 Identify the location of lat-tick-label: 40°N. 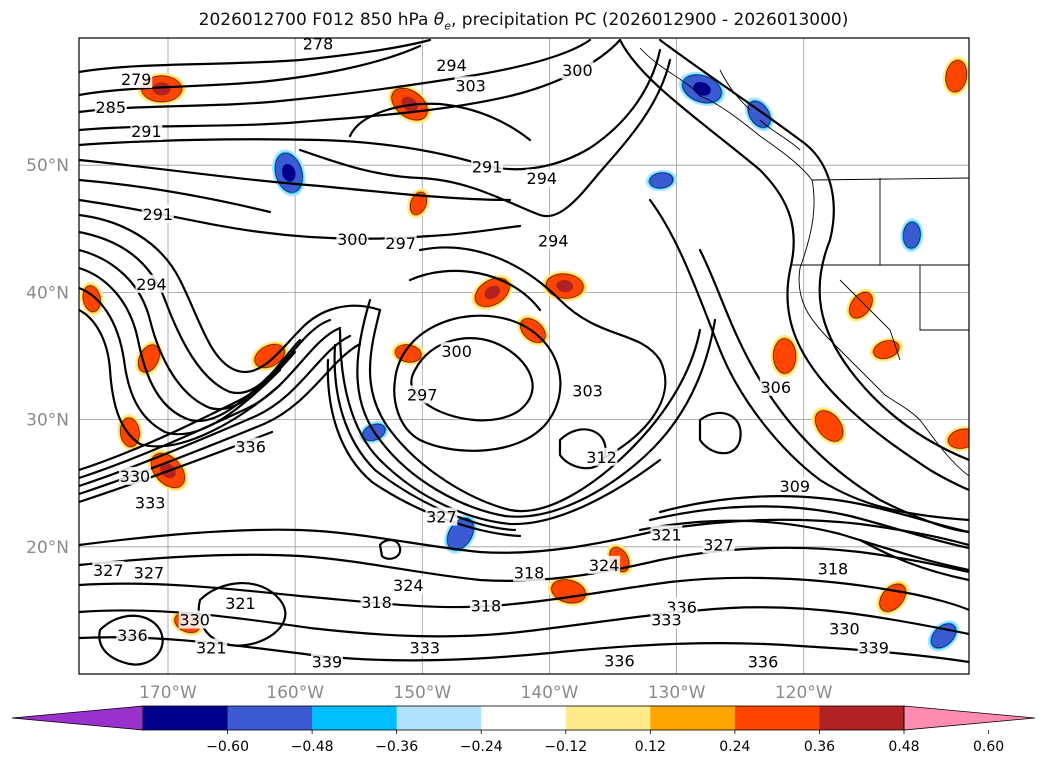
(47, 293).